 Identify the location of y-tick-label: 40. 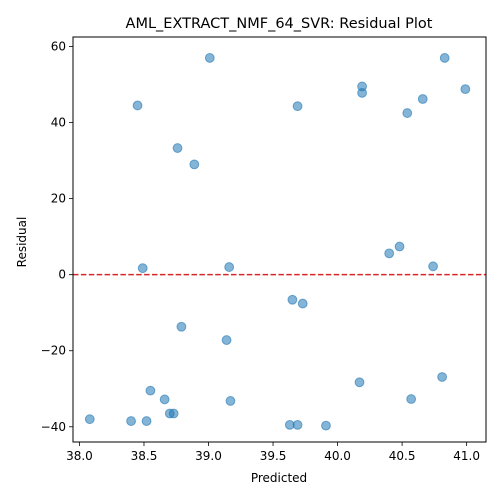
(58, 123).